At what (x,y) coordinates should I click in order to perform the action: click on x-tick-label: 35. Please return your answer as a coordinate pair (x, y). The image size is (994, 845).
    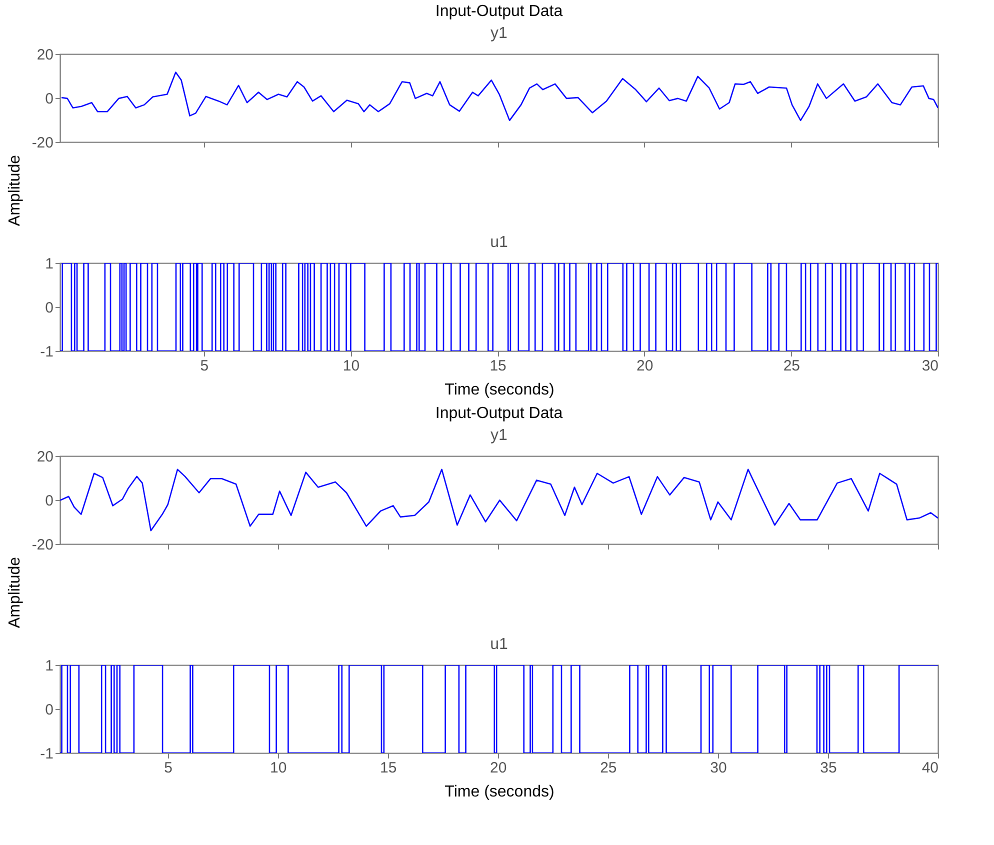
    Looking at the image, I should click on (828, 768).